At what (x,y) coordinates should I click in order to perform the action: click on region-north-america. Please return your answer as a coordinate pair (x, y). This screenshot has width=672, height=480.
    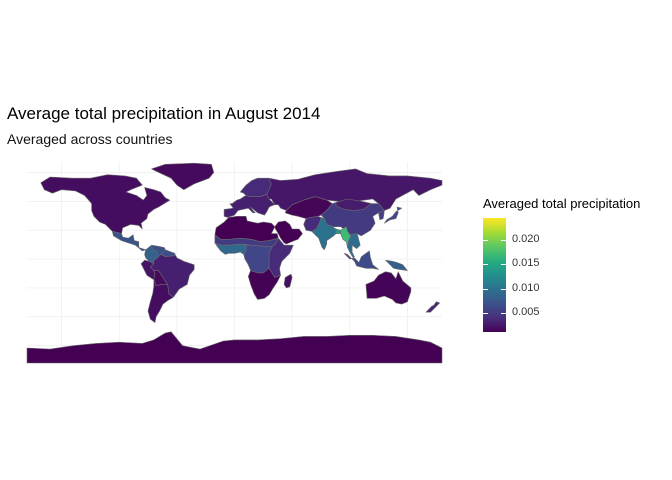
    Looking at the image, I should click on (105, 204).